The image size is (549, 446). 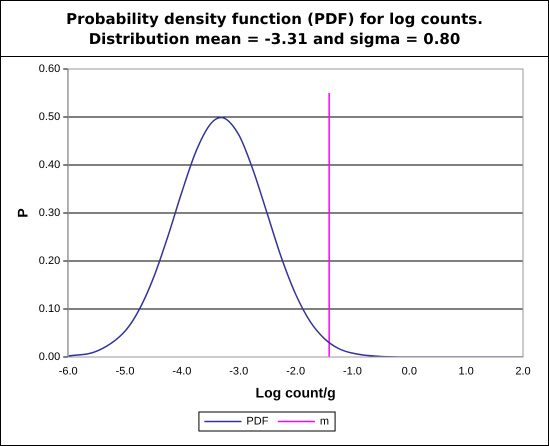 What do you see at coordinates (352, 372) in the screenshot?
I see `x-tick-label: -1.0` at bounding box center [352, 372].